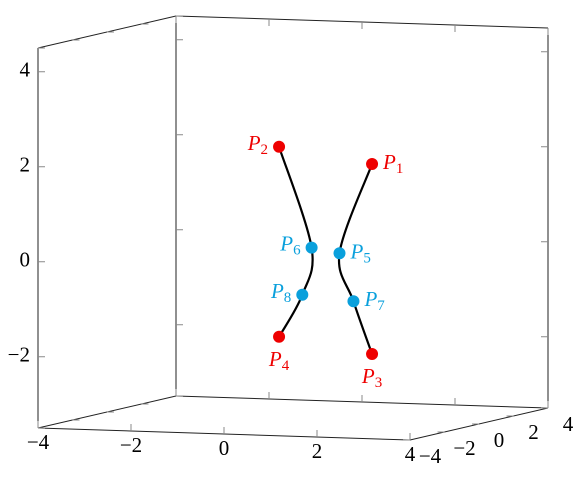 The image size is (582, 486). Describe the element at coordinates (568, 424) in the screenshot. I see `y-tick-label: 4` at that location.